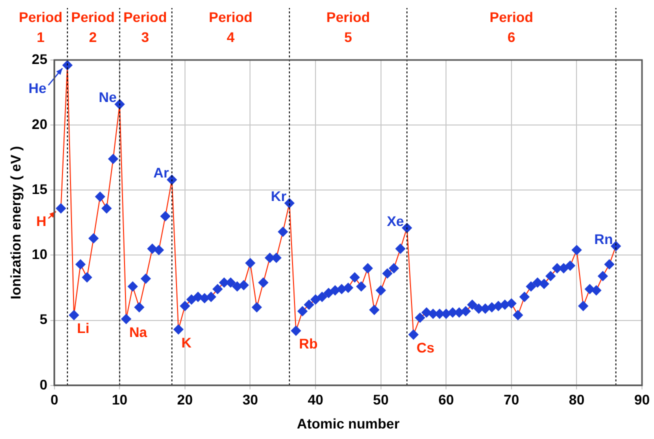 The height and width of the screenshot is (439, 654). What do you see at coordinates (37, 88) in the screenshot?
I see `annotation: He` at bounding box center [37, 88].